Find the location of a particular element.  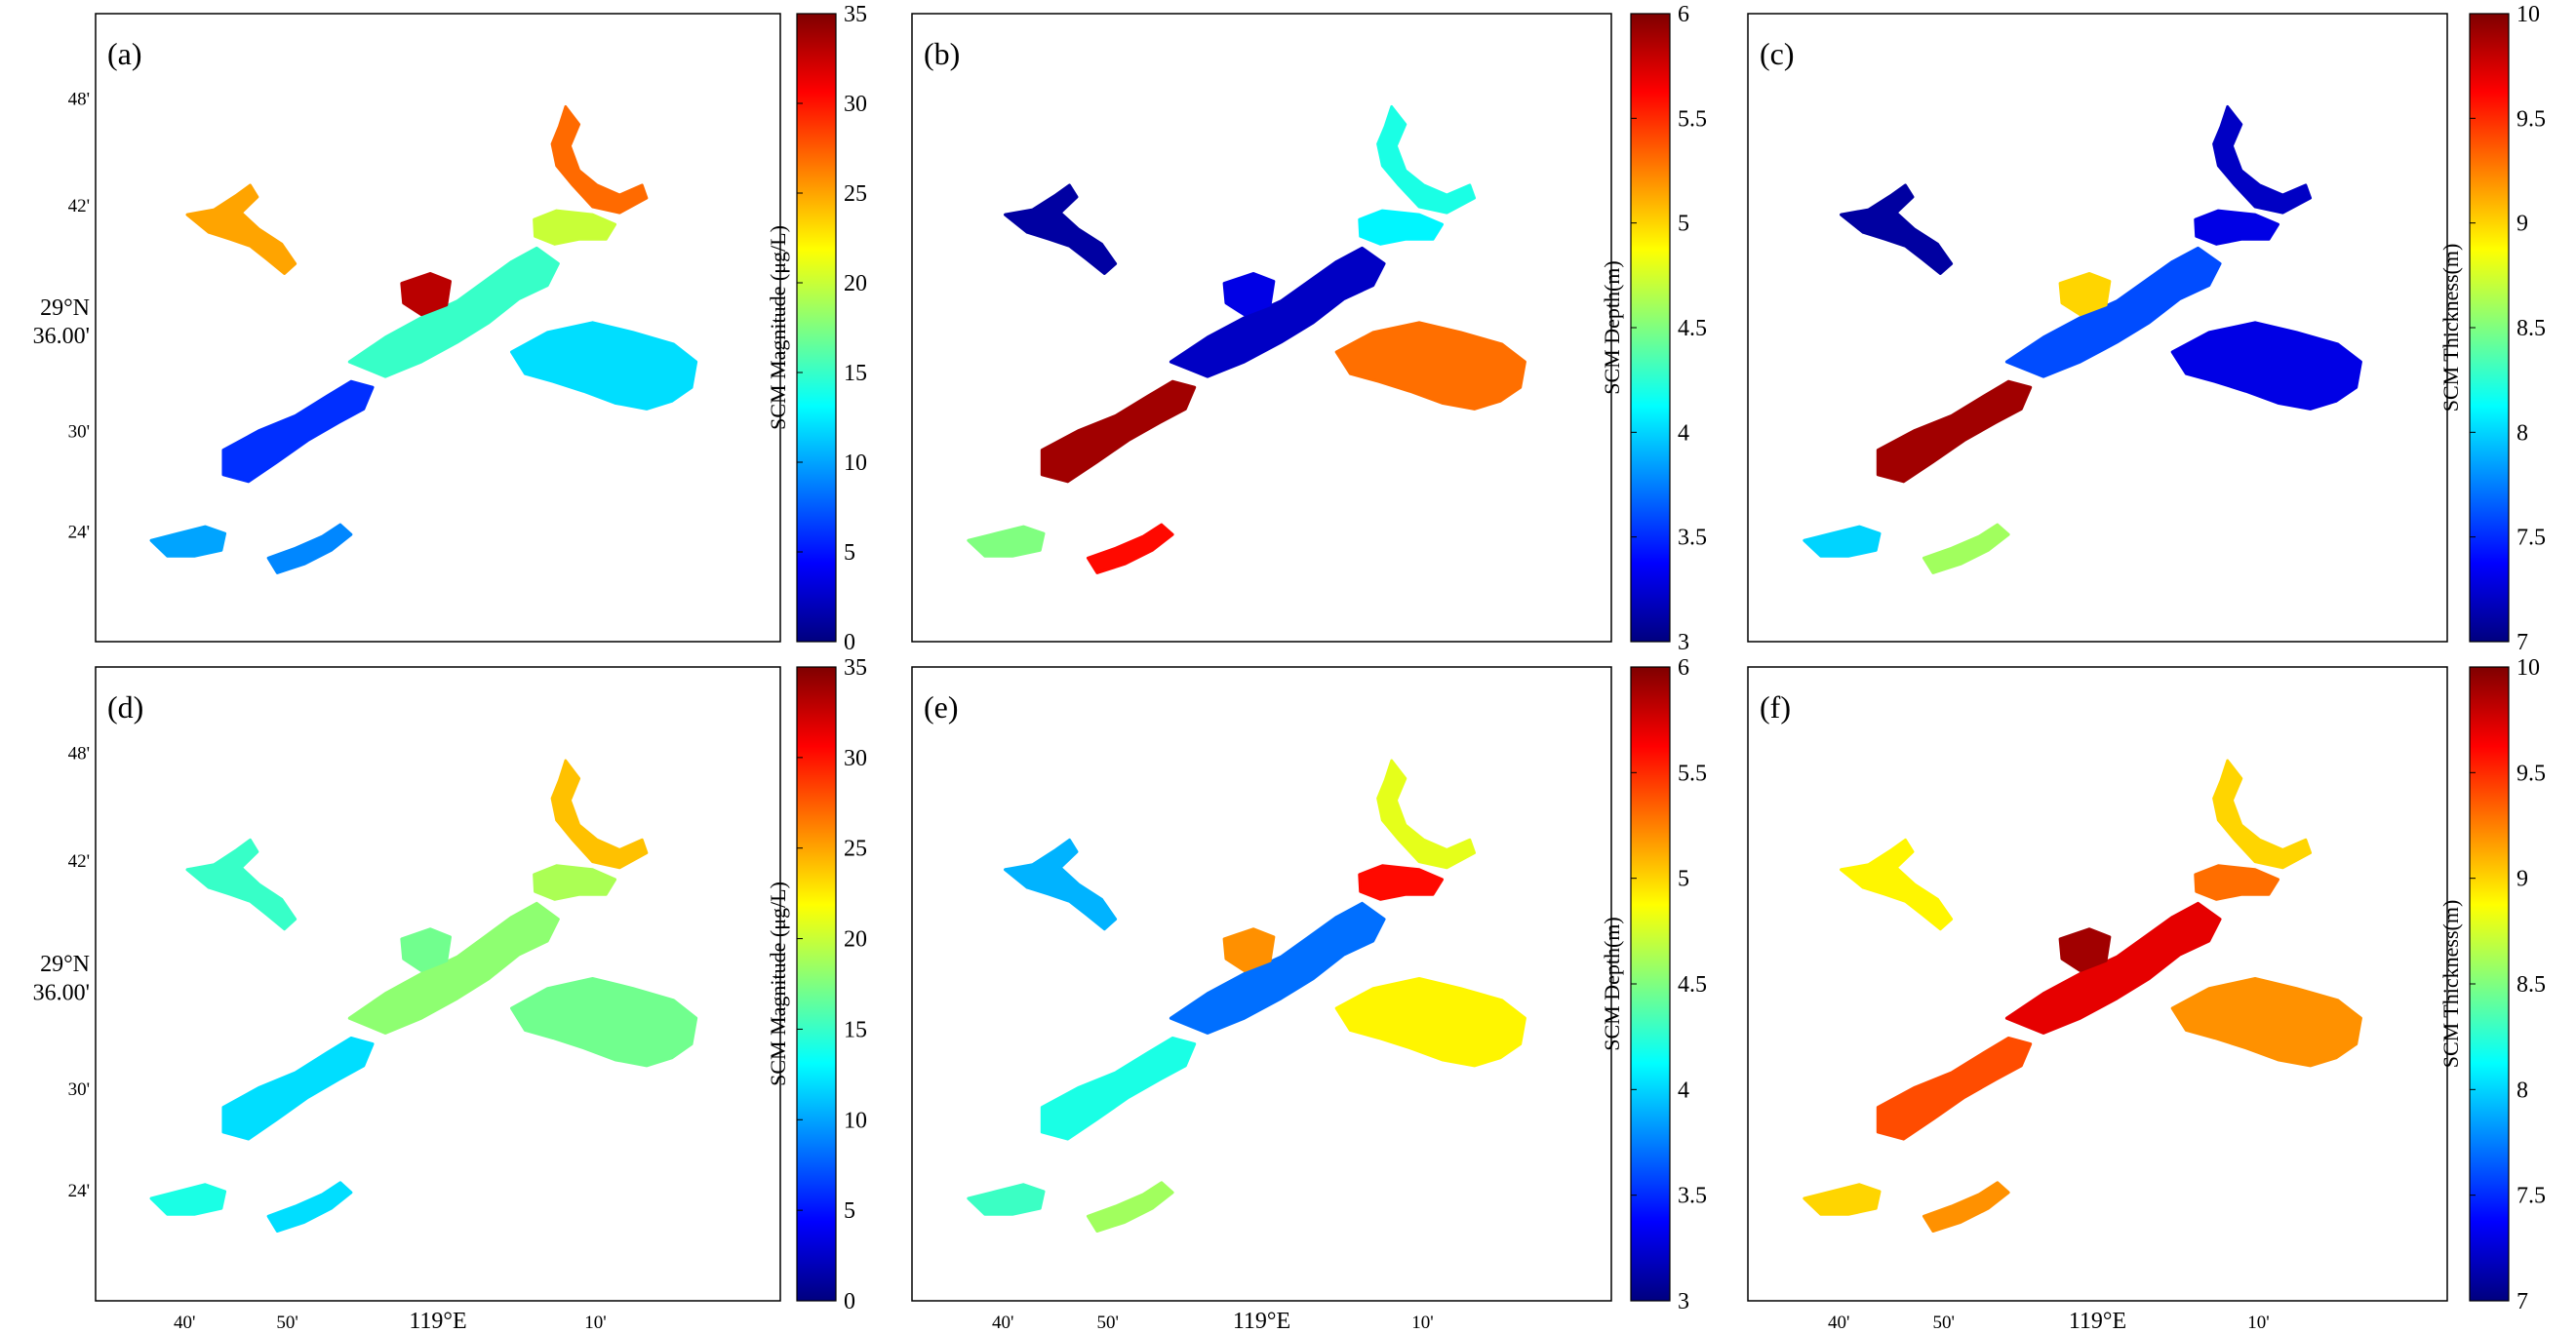

panel-letter: (f) is located at coordinates (1775, 707).